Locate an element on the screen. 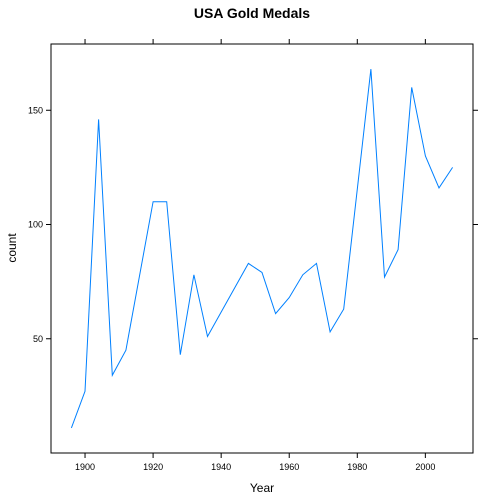 Image resolution: width=504 pixels, height=504 pixels. x-tick-label: 1940 is located at coordinates (221, 467).